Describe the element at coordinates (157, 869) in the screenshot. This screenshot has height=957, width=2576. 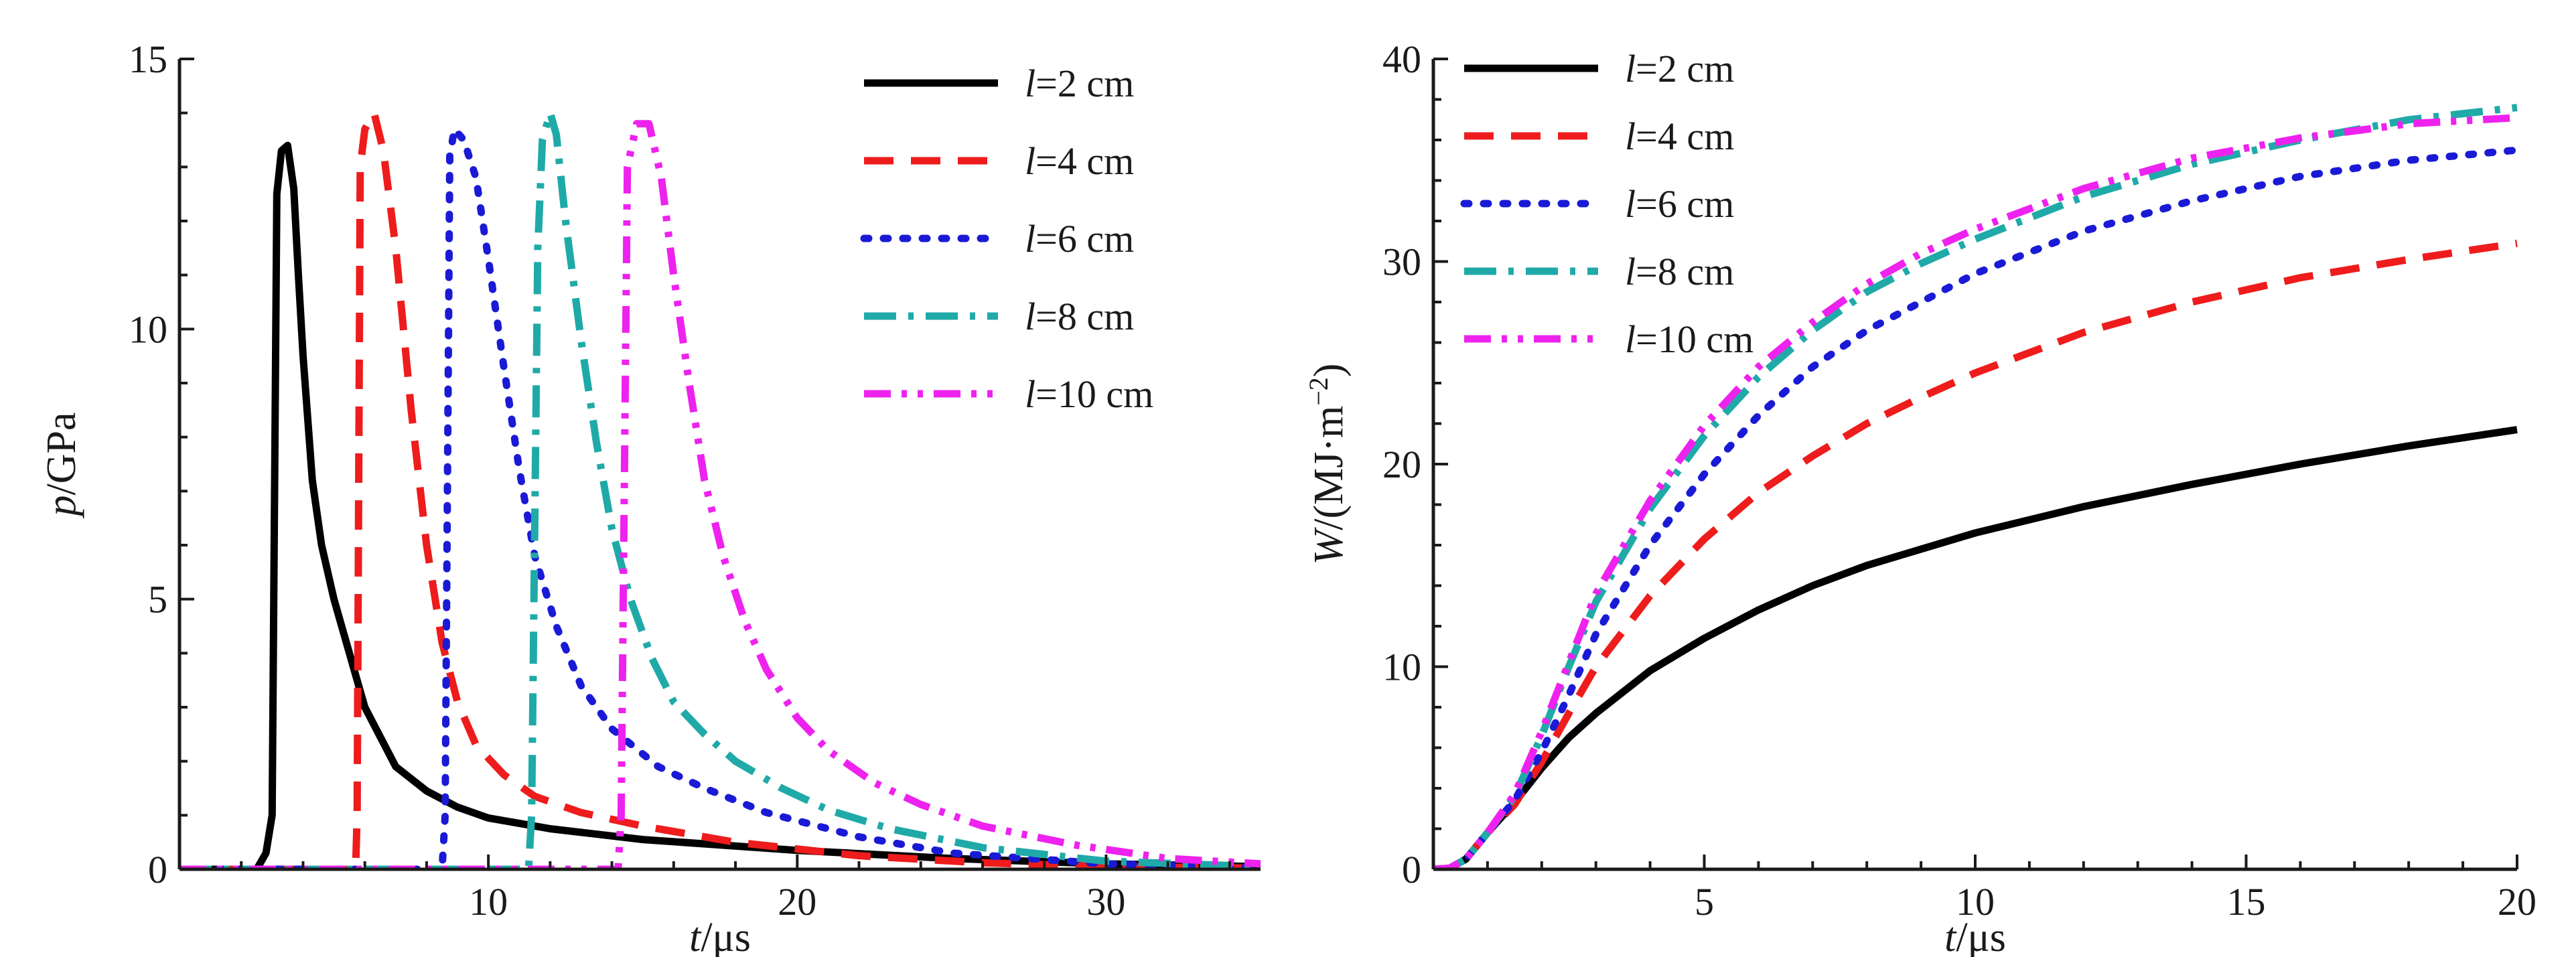
I see `pressure-y-tick-label: 0` at that location.